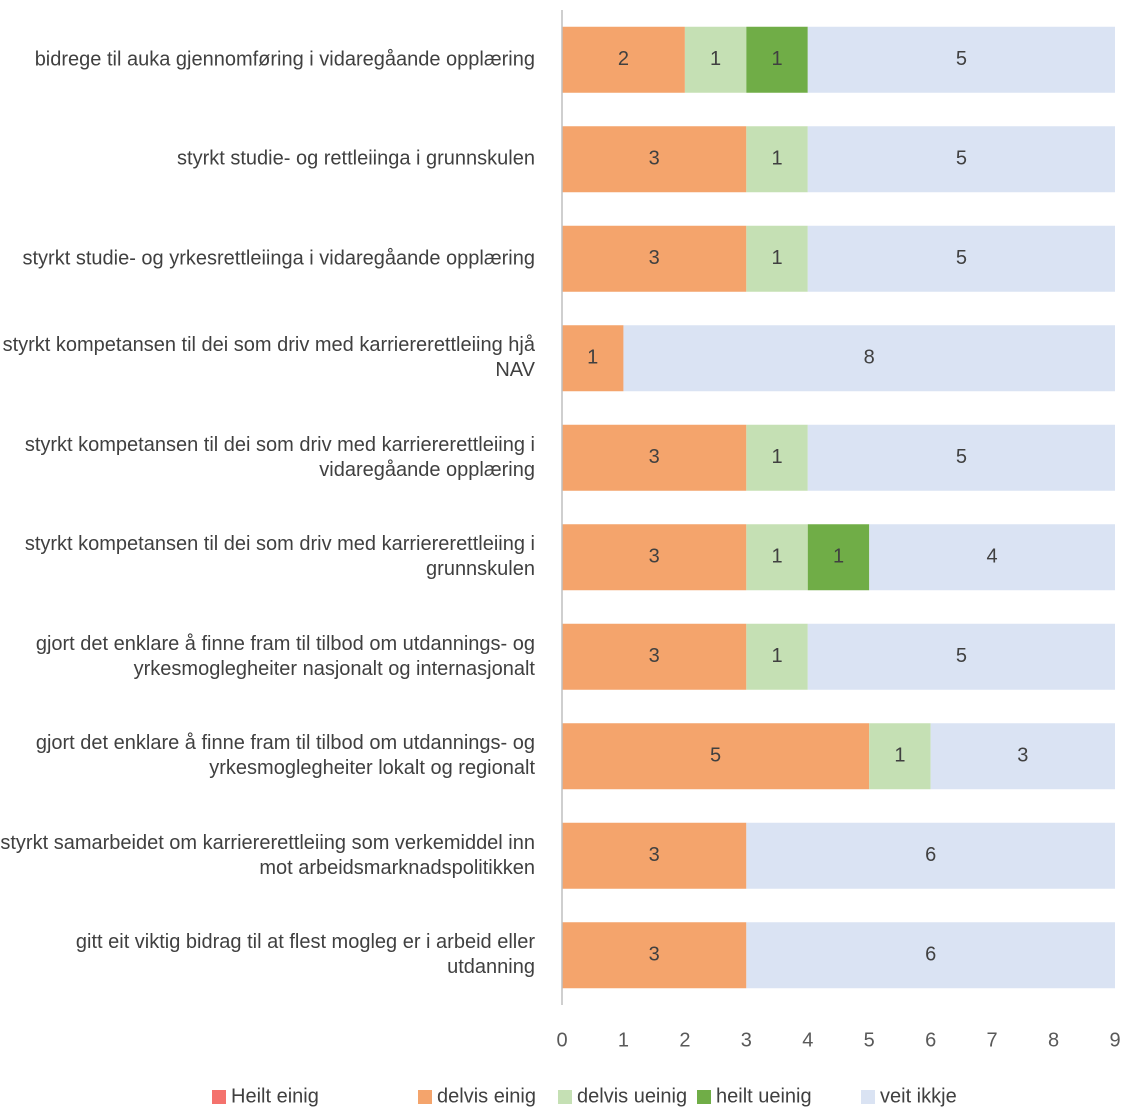 Image resolution: width=1126 pixels, height=1109 pixels. What do you see at coordinates (746, 1040) in the screenshot?
I see `x-tick-label: 3` at bounding box center [746, 1040].